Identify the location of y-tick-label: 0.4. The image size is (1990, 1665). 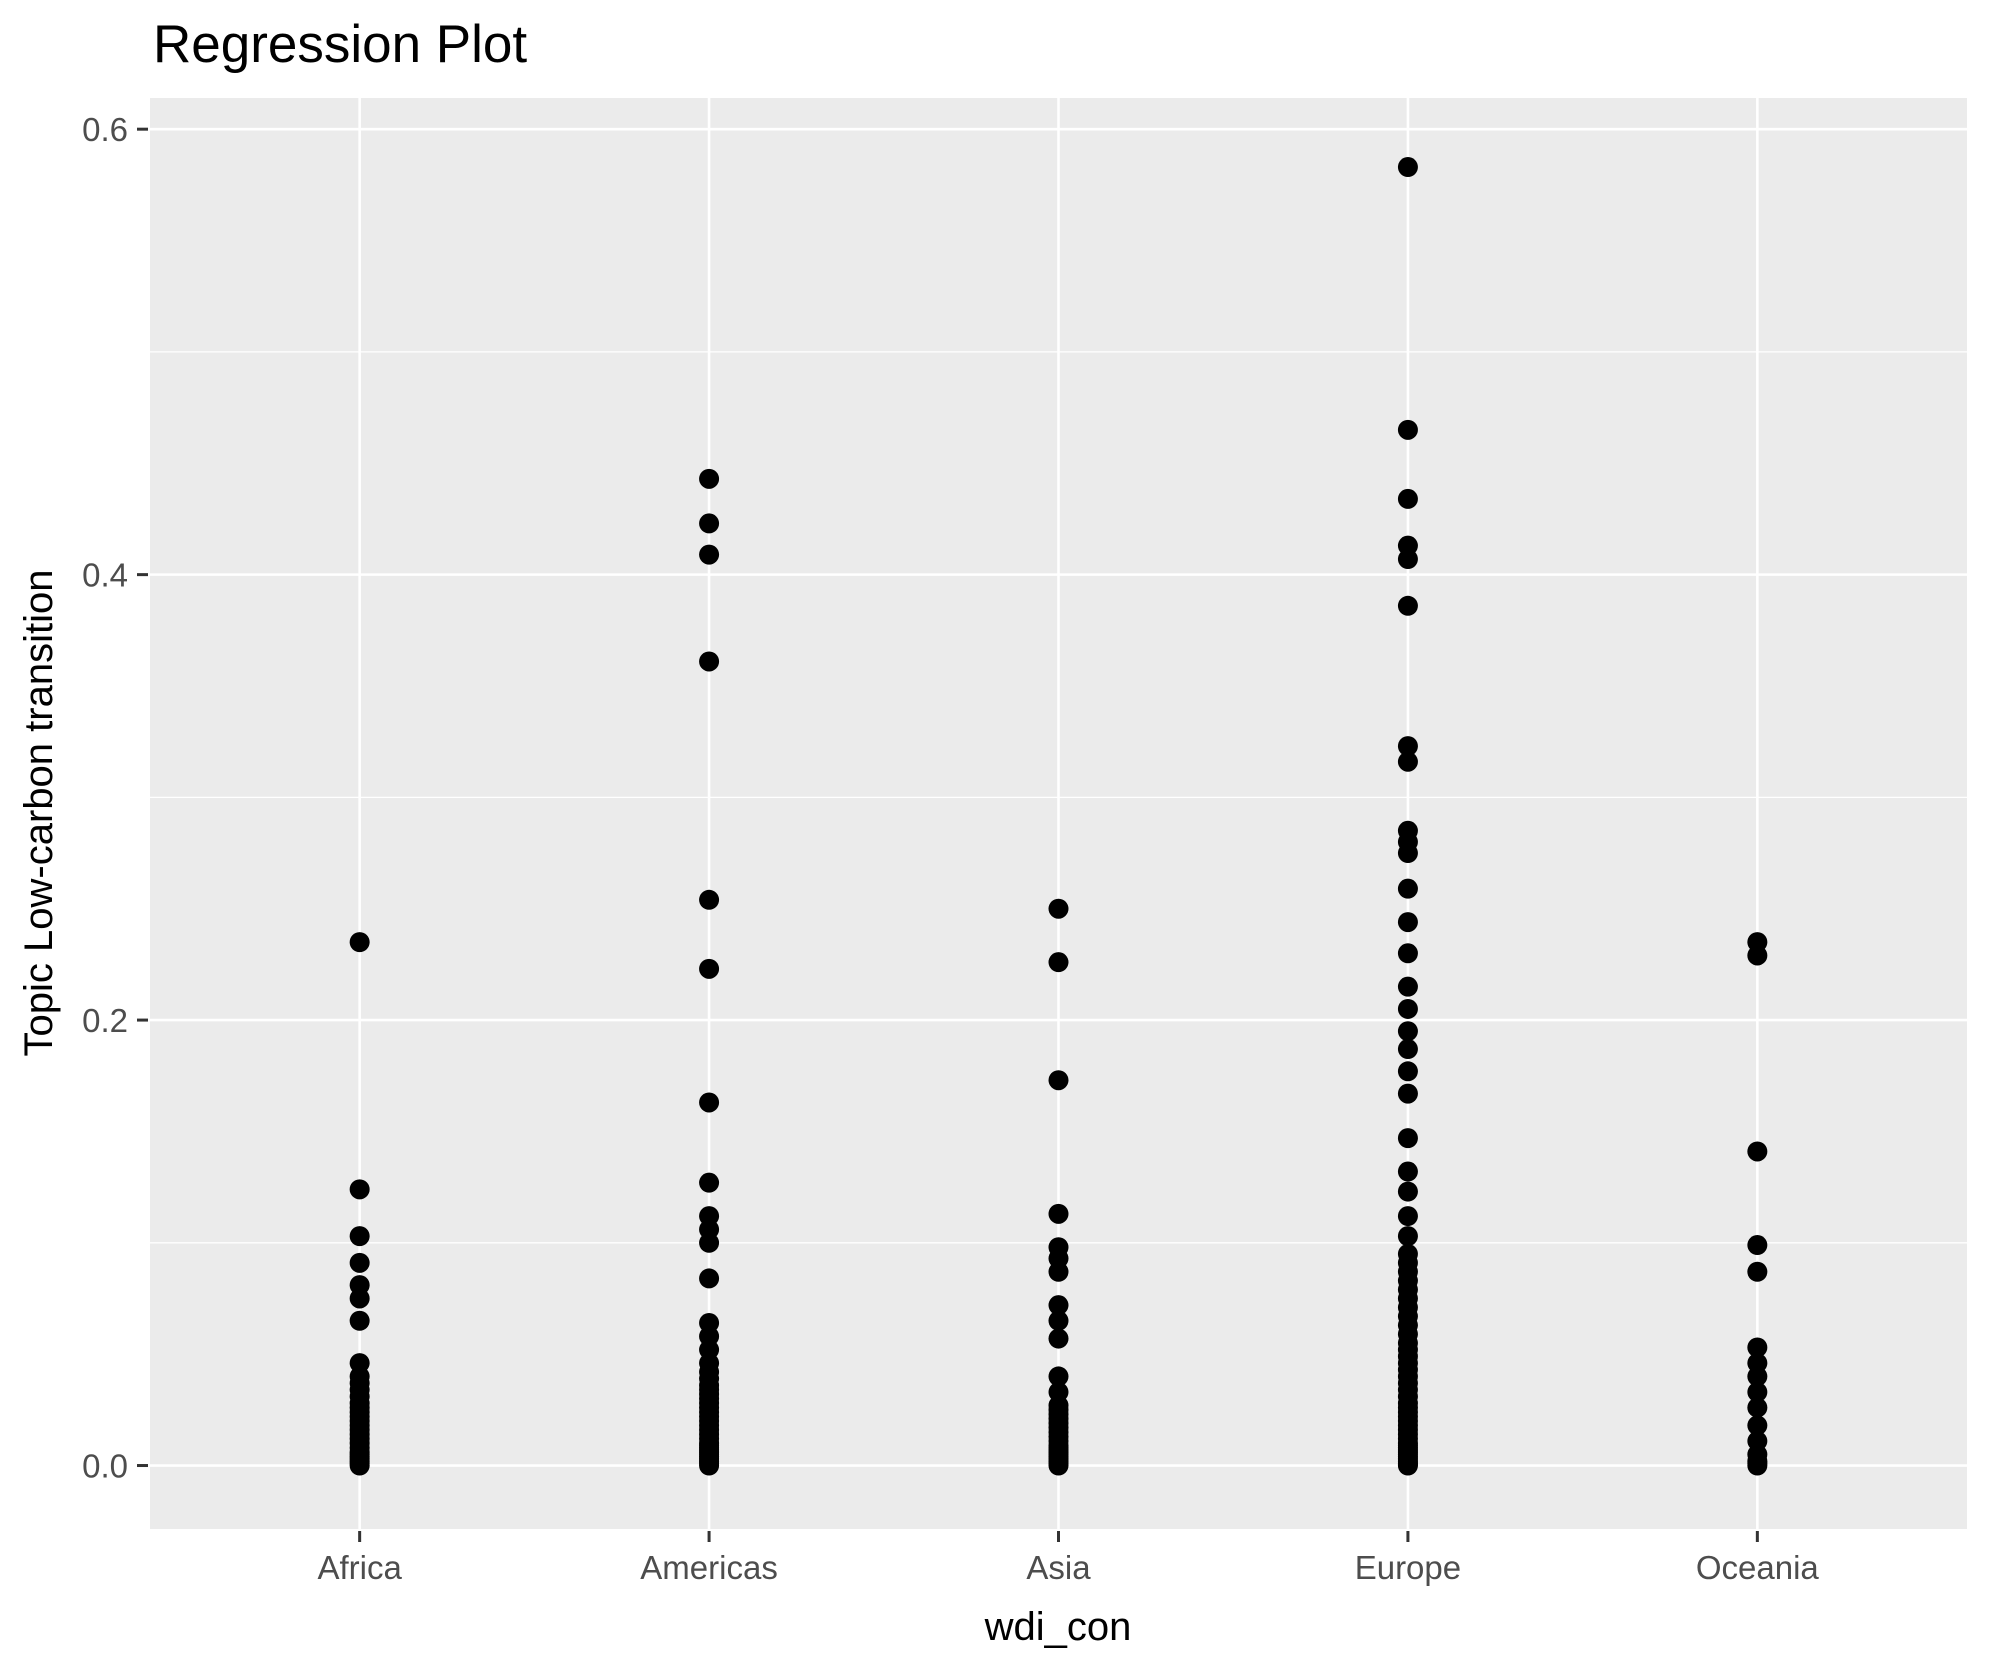
(105, 575).